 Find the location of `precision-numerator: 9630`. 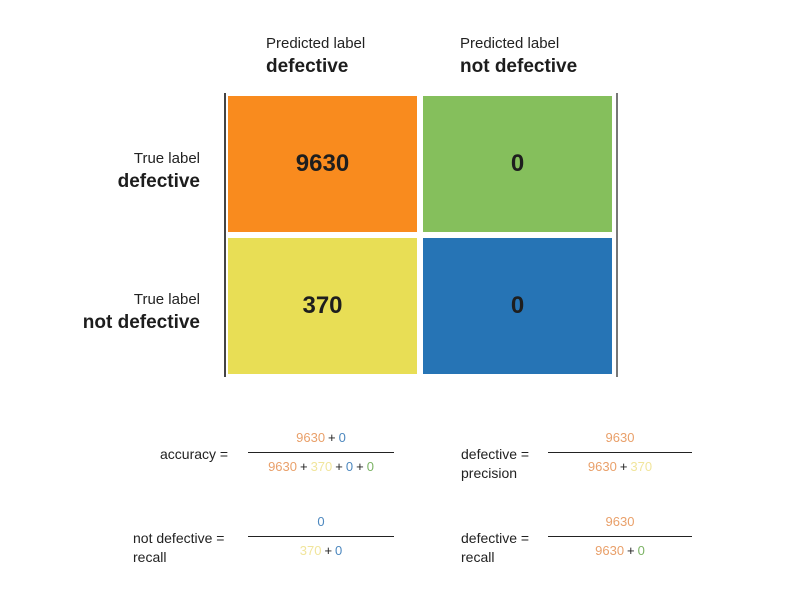

precision-numerator: 9630 is located at coordinates (620, 438).